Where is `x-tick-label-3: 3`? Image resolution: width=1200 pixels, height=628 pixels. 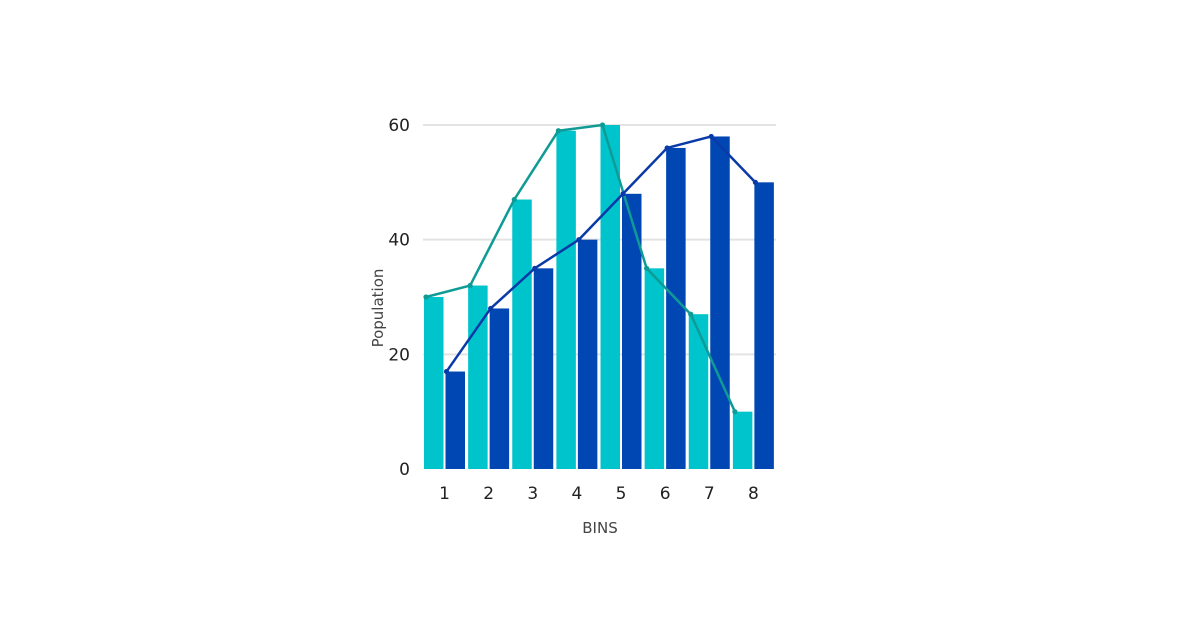
x-tick-label-3: 3 is located at coordinates (532, 494).